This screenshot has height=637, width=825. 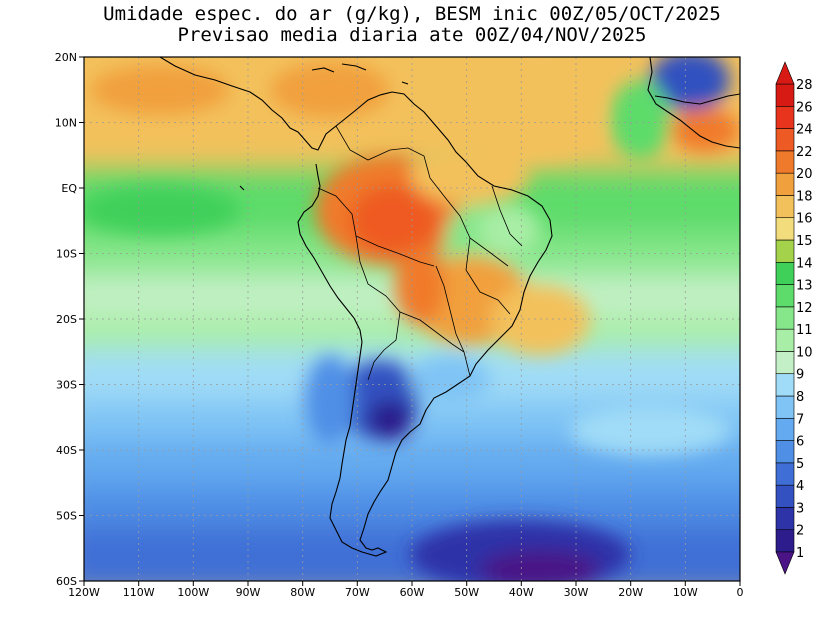 What do you see at coordinates (630, 592) in the screenshot?
I see `x-tick-label: 20W` at bounding box center [630, 592].